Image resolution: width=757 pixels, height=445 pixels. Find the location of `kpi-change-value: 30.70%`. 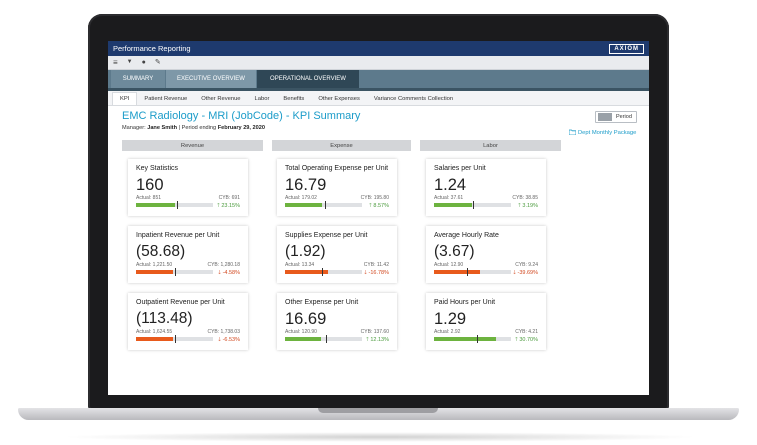

kpi-change-value: 30.70% is located at coordinates (528, 340).